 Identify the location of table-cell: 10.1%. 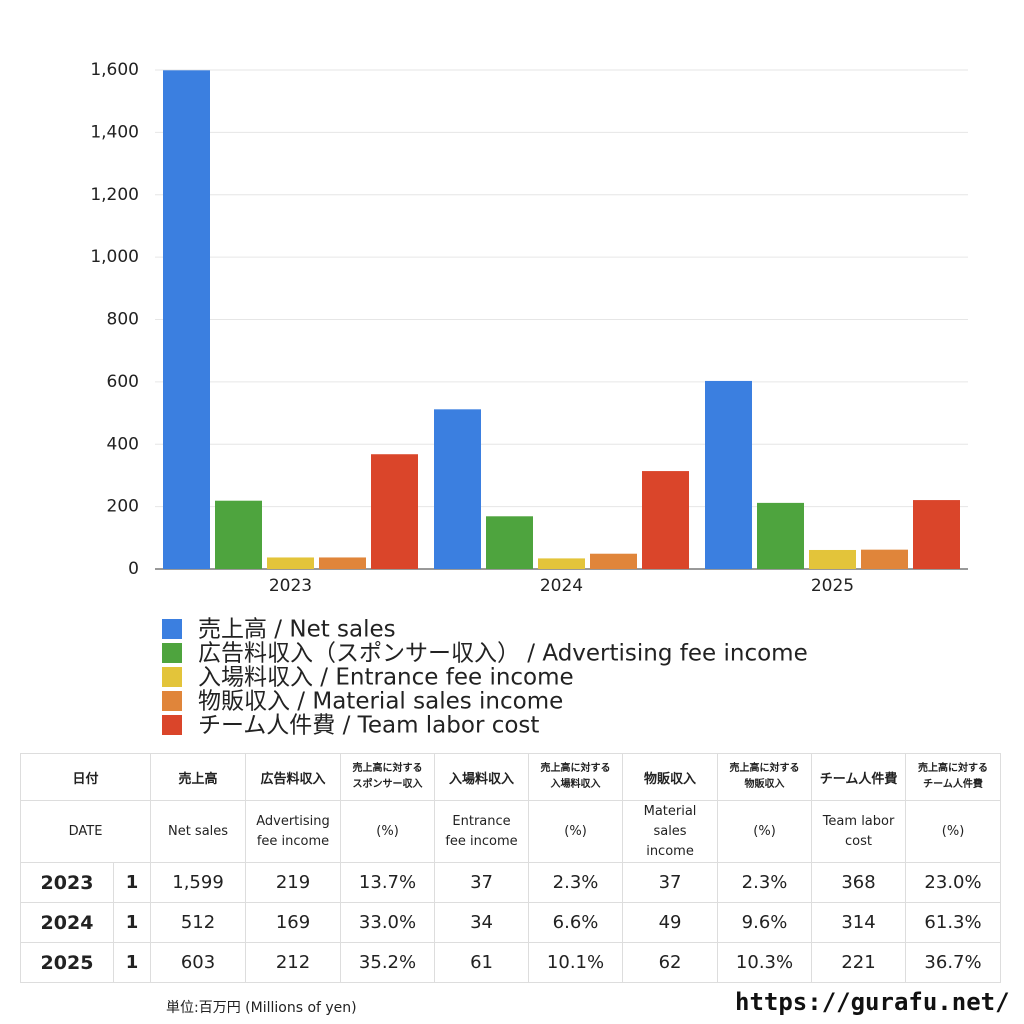
(576, 962).